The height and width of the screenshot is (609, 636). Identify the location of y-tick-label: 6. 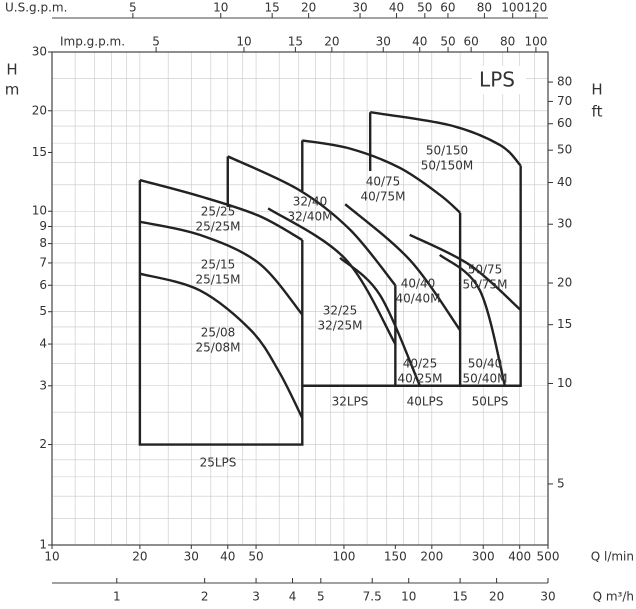
(43, 285).